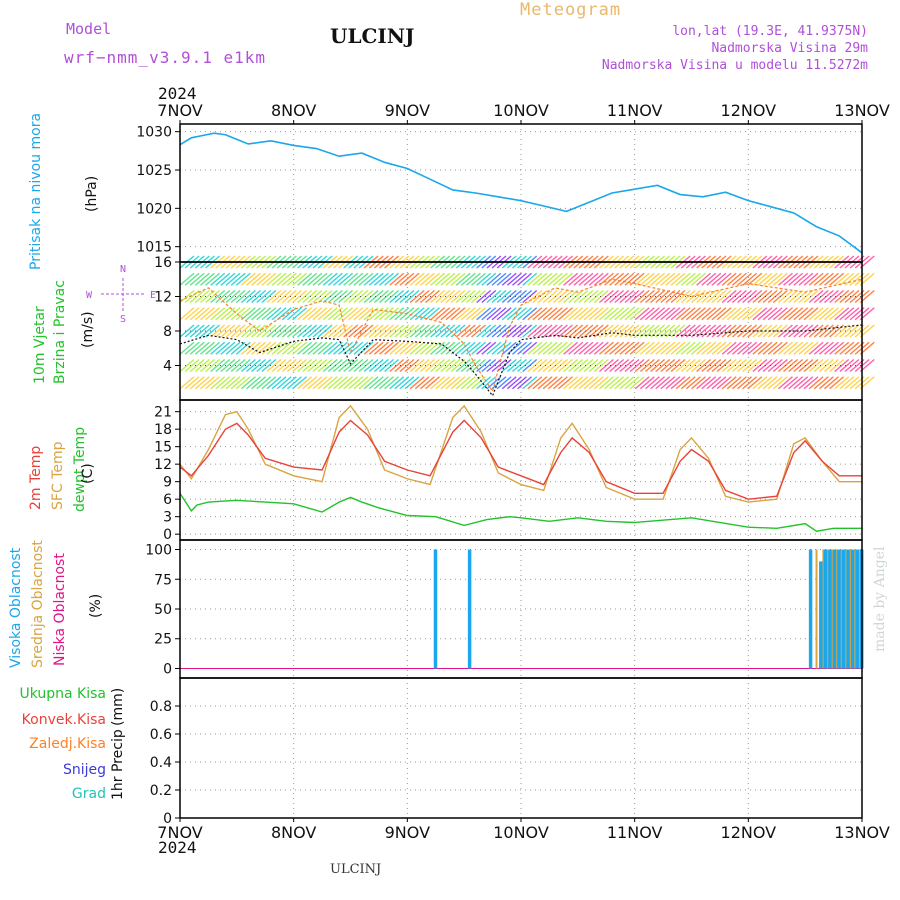 Image resolution: width=900 pixels, height=900 pixels. I want to click on precip-tick-label: 0, so click(167, 819).